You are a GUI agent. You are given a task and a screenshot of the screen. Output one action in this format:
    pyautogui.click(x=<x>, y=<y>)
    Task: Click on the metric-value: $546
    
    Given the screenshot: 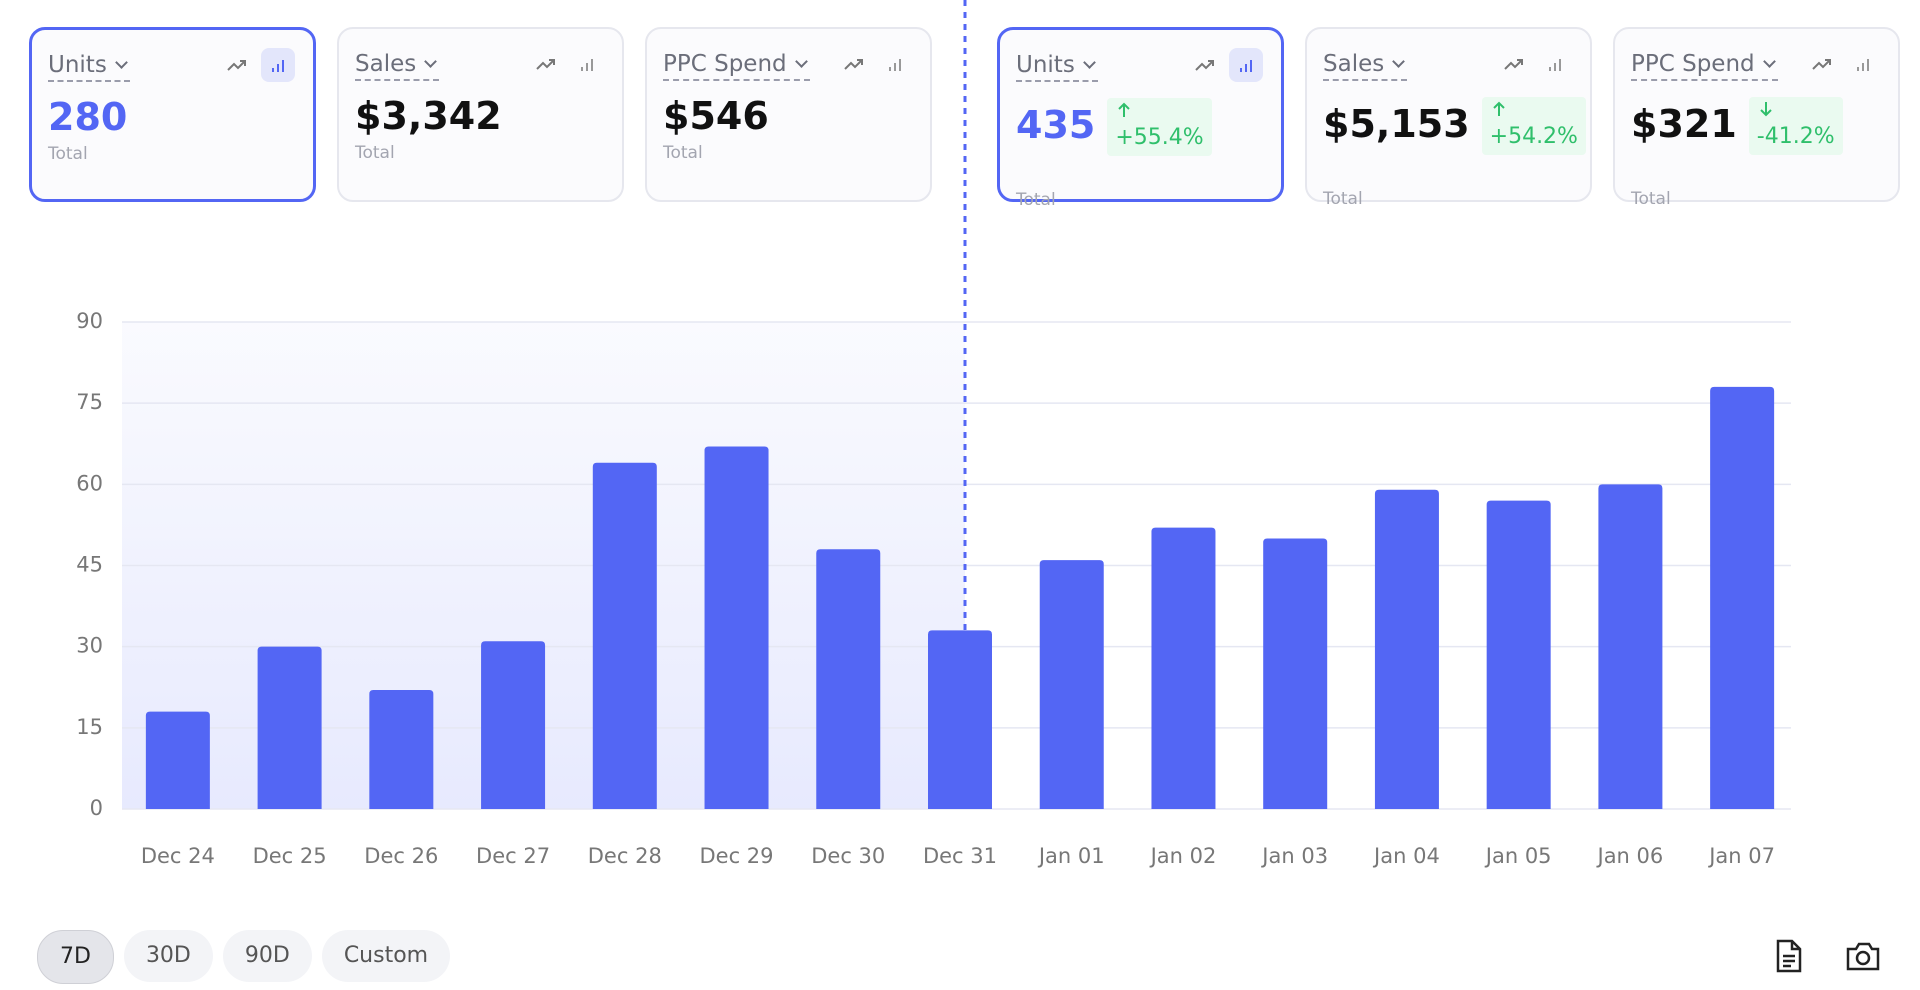 What is the action you would take?
    pyautogui.click(x=716, y=116)
    